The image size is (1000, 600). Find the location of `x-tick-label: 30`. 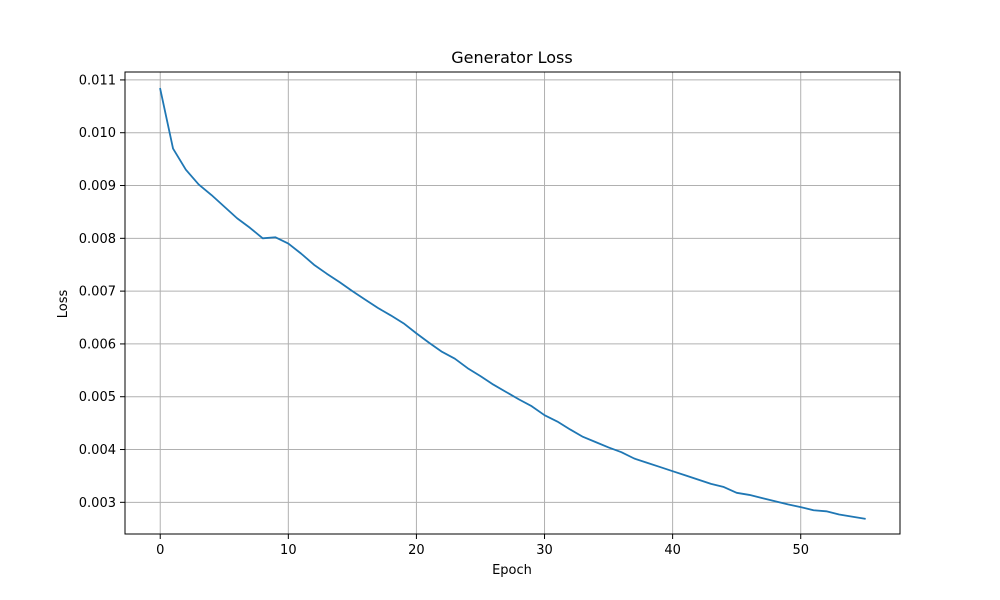

x-tick-label: 30 is located at coordinates (544, 550).